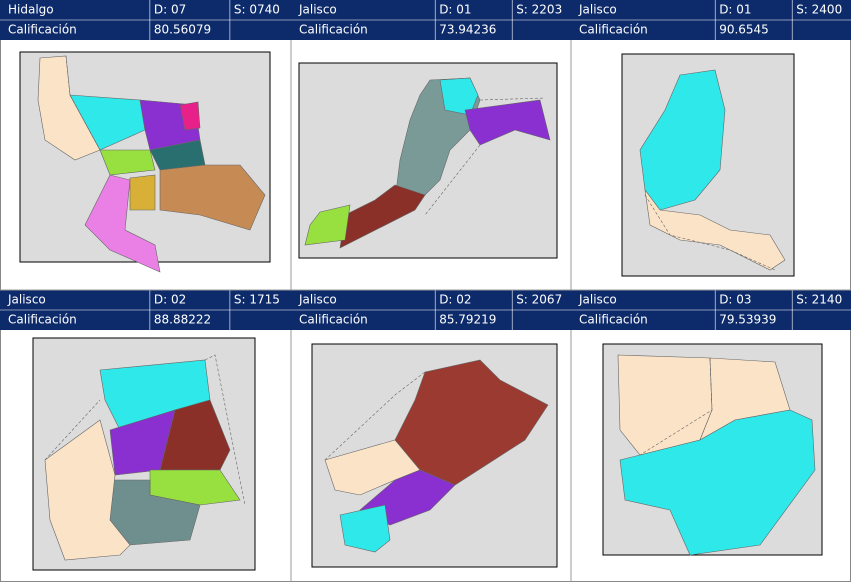 The width and height of the screenshot is (851, 582). What do you see at coordinates (467, 320) in the screenshot?
I see `score: 85.79219` at bounding box center [467, 320].